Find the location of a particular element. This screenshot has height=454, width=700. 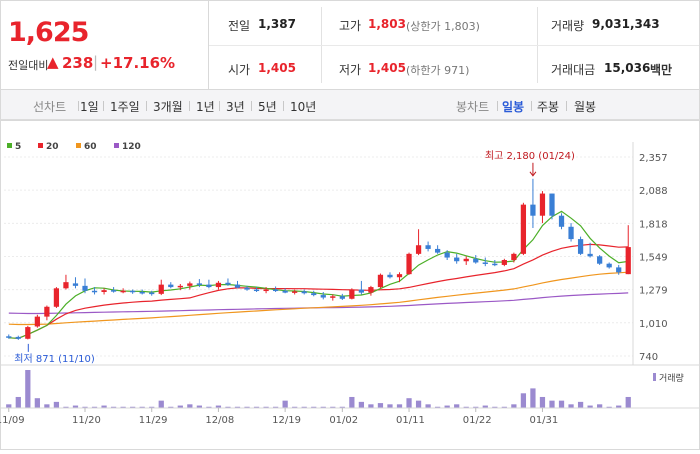

open-label: 시가 is located at coordinates (239, 70).